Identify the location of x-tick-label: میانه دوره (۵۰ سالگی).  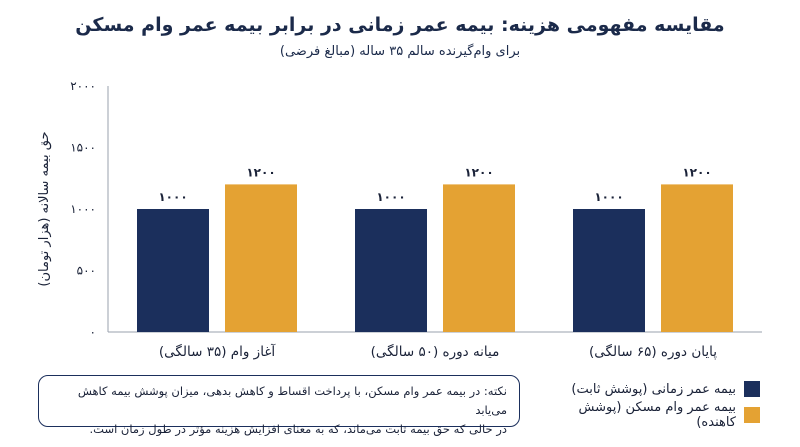
(435, 351).